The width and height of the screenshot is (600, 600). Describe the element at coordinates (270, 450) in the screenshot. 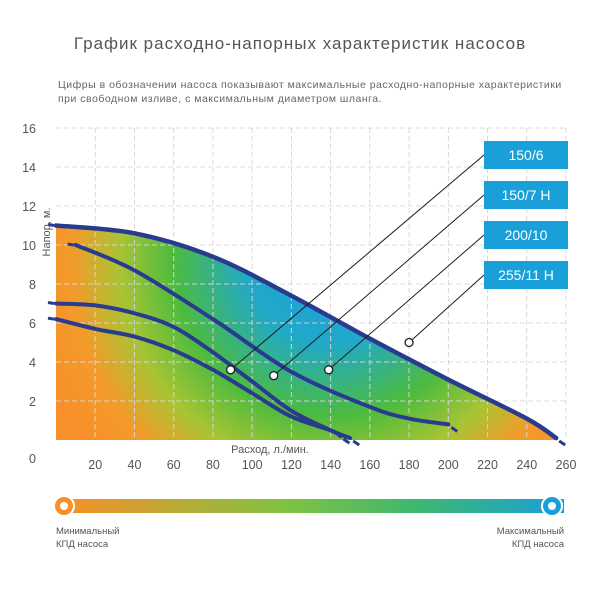

I see `x-axis-label: Расход, л./мин.` at that location.